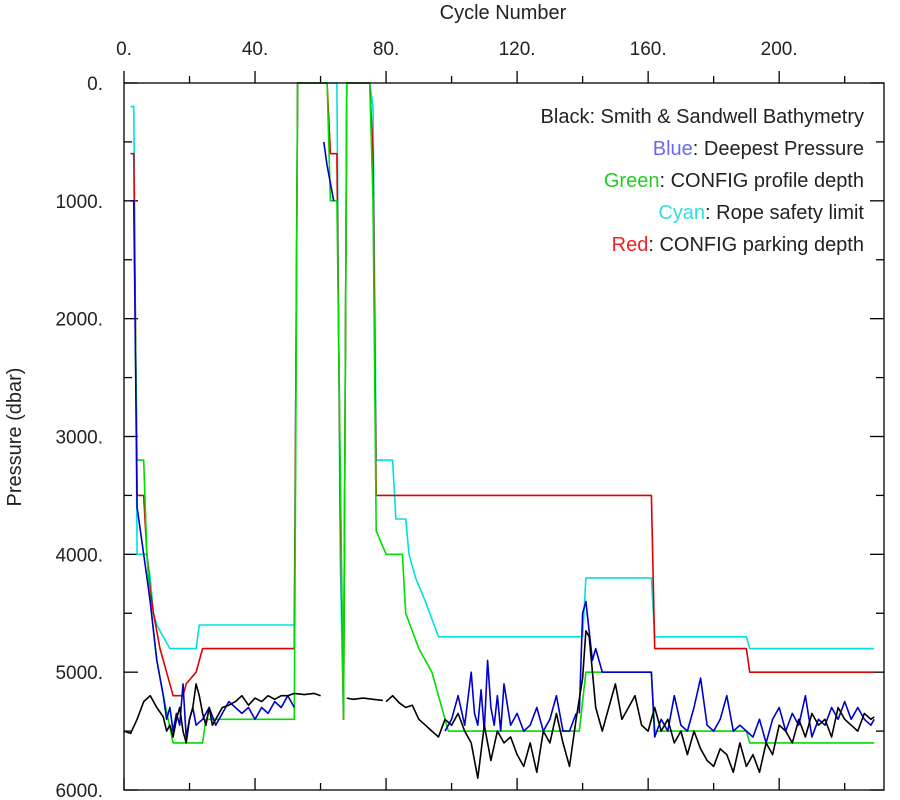  Describe the element at coordinates (632, 181) in the screenshot. I see `legend-color-name: Green` at that location.